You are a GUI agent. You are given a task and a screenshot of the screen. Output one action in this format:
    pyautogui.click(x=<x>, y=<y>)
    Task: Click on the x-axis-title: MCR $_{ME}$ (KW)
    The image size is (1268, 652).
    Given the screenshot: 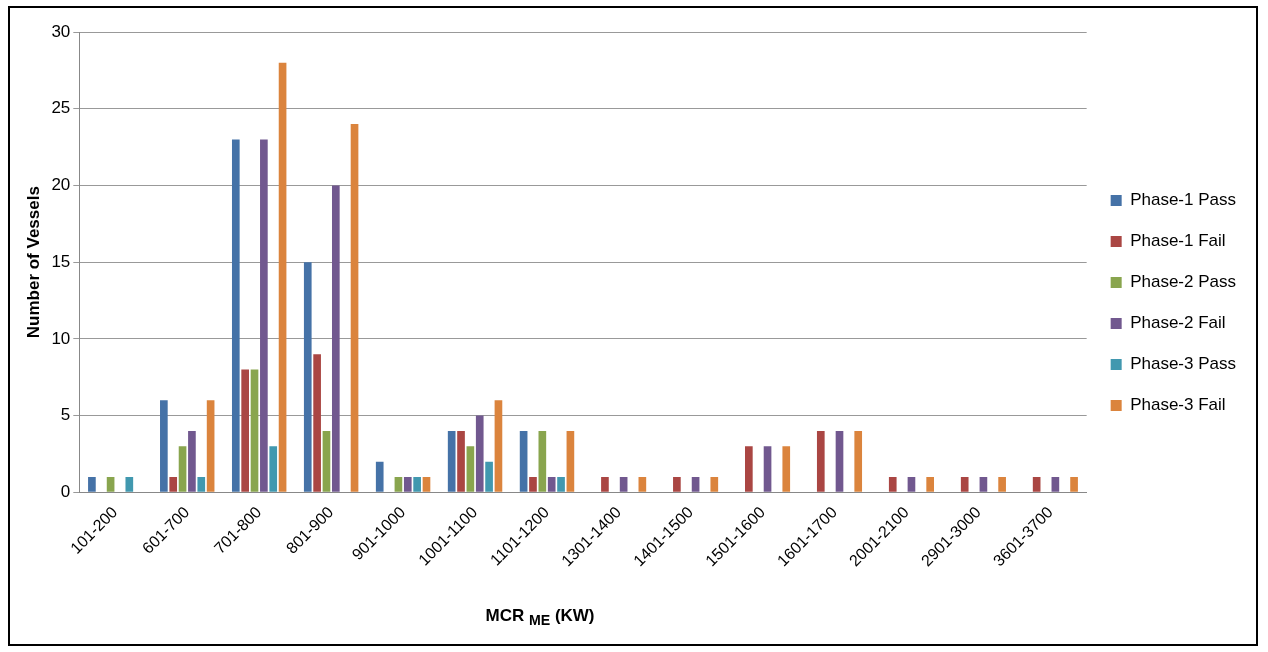 What is the action you would take?
    pyautogui.click(x=540, y=617)
    